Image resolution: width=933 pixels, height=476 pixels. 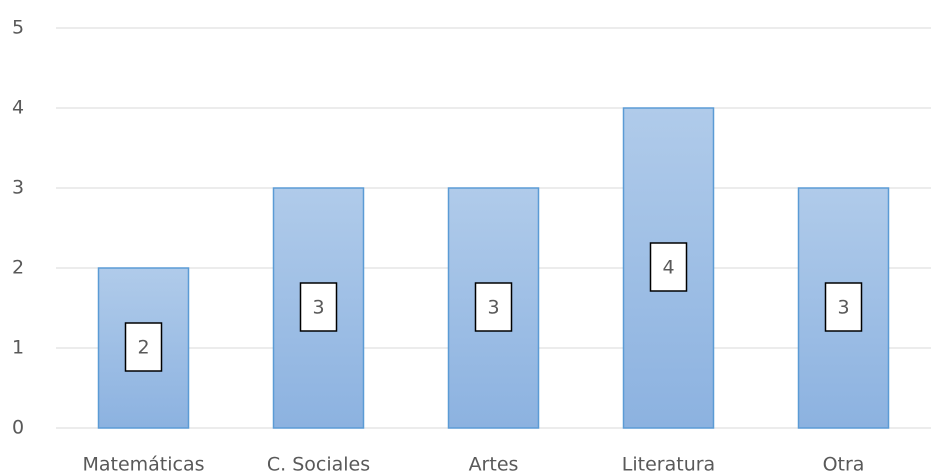 I want to click on y-tick-label: 2, so click(x=18, y=268).